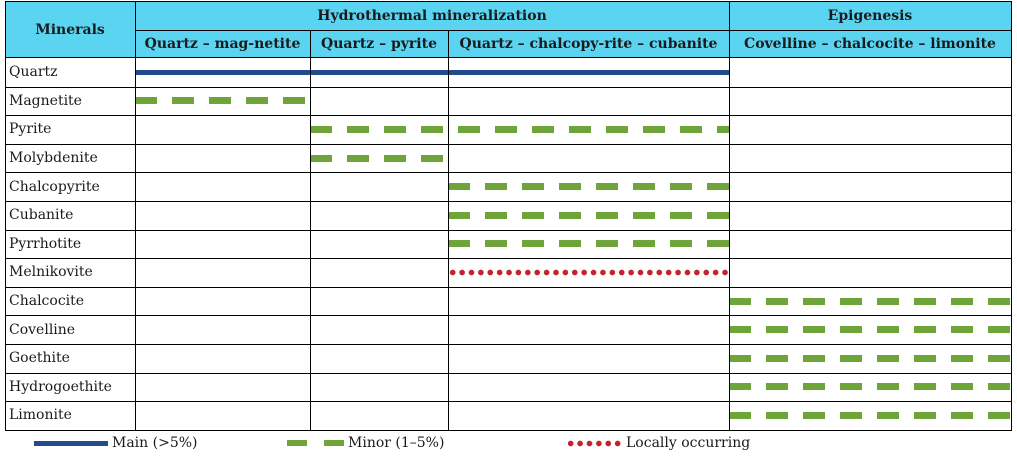  What do you see at coordinates (588, 43) in the screenshot?
I see `stage-header-quartz-chalcopyrite-cubanite: Quartz – chalcopy-rite – cubanite` at bounding box center [588, 43].